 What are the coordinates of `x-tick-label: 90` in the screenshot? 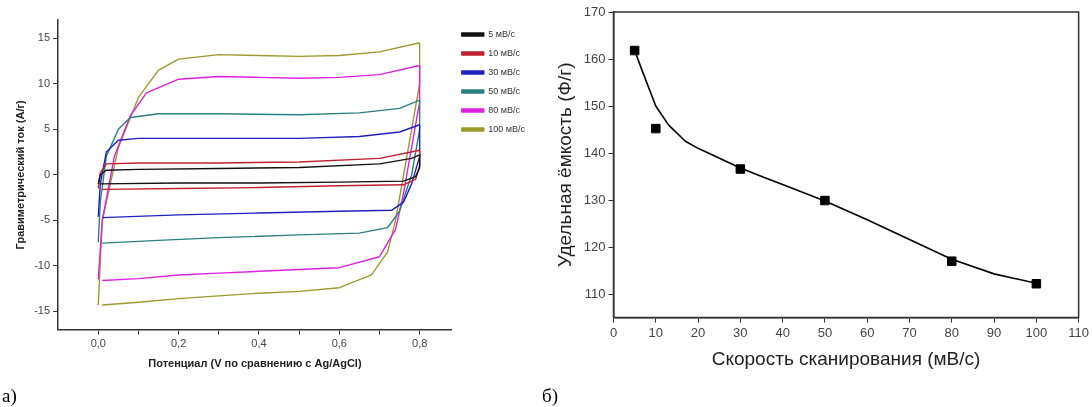 It's located at (994, 332).